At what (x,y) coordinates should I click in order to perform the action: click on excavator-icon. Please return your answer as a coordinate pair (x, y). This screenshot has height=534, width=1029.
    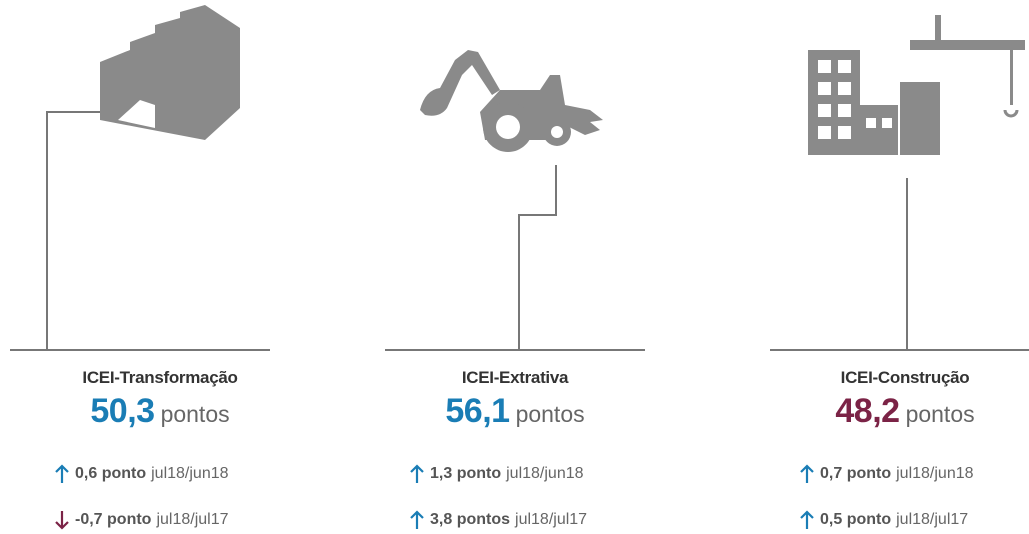
    Looking at the image, I should click on (511, 101).